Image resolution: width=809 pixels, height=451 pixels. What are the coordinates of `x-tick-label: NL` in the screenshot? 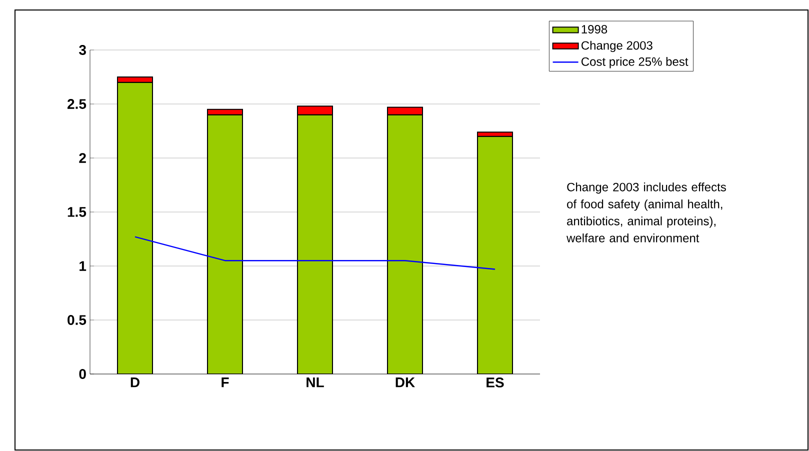 It's located at (315, 383).